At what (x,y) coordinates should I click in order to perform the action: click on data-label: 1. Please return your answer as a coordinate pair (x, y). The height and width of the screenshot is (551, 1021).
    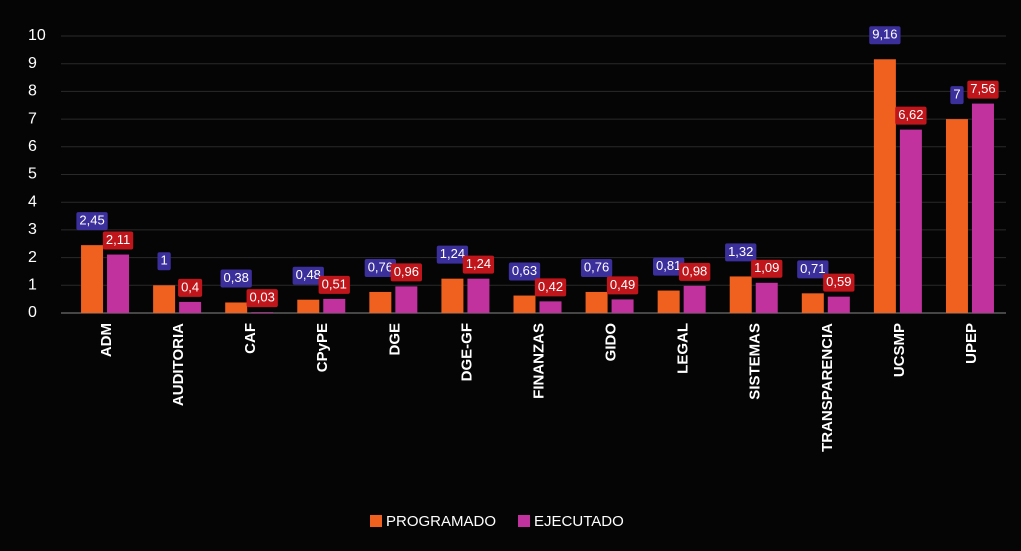
    Looking at the image, I should click on (163, 260).